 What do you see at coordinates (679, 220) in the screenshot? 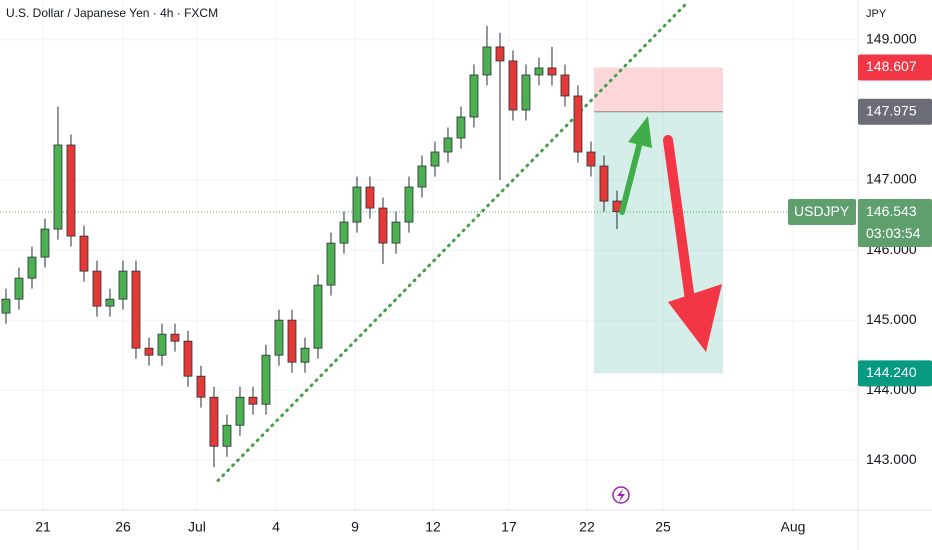
I see `down-arrow-shaft` at bounding box center [679, 220].